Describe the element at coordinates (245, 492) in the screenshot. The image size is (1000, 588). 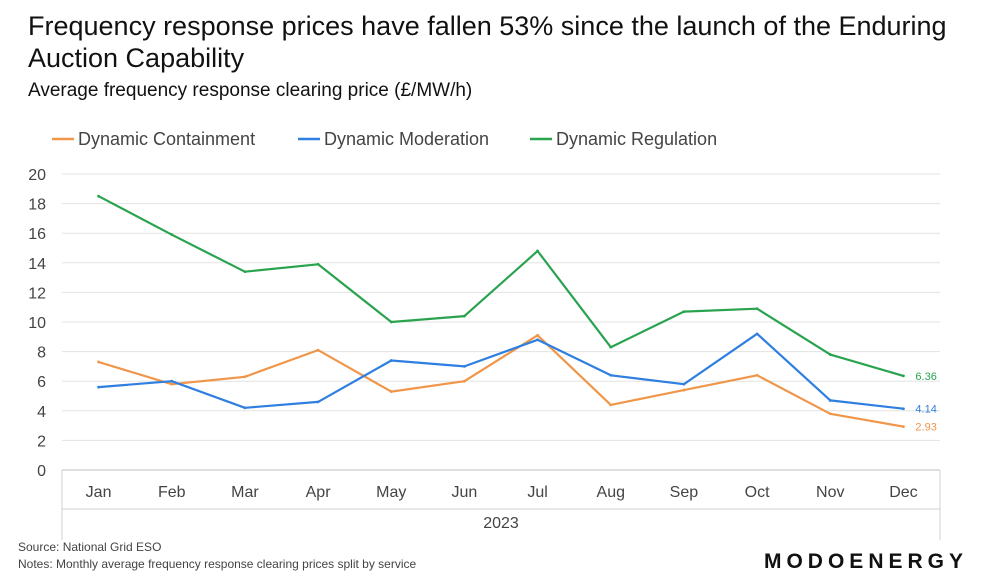
I see `x-tick-label: Mar` at that location.